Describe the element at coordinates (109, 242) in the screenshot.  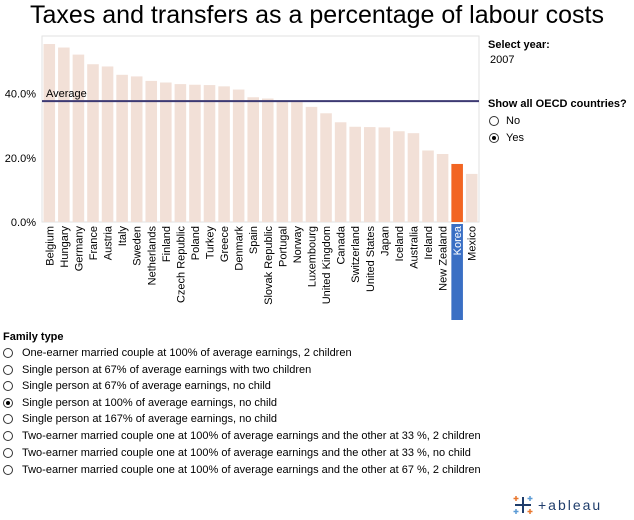
I see `x-tick-label: Austria` at that location.